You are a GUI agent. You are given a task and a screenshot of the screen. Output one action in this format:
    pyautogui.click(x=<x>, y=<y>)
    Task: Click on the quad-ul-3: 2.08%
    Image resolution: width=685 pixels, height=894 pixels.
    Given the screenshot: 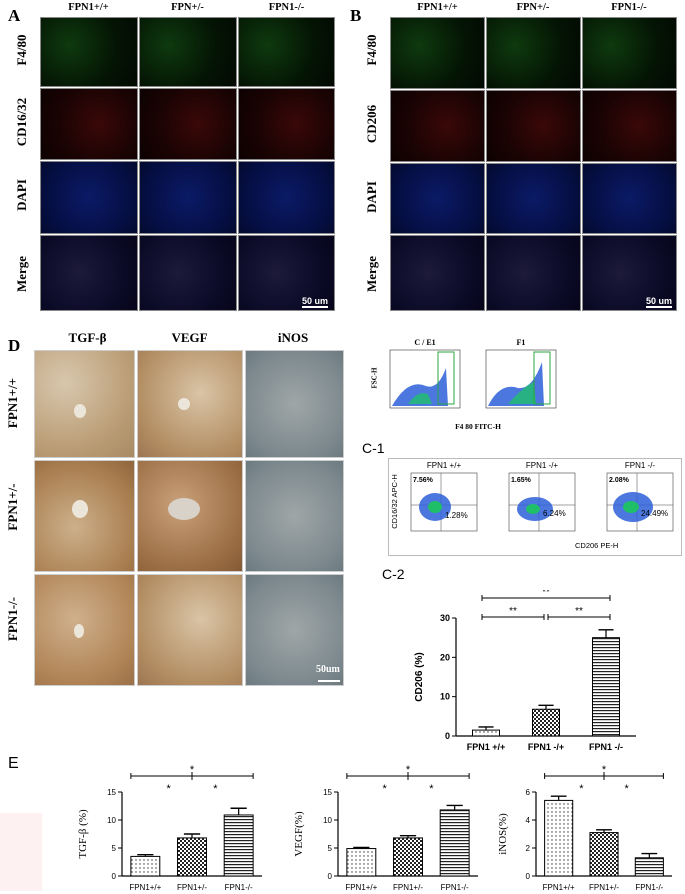 What is the action you would take?
    pyautogui.click(x=619, y=480)
    